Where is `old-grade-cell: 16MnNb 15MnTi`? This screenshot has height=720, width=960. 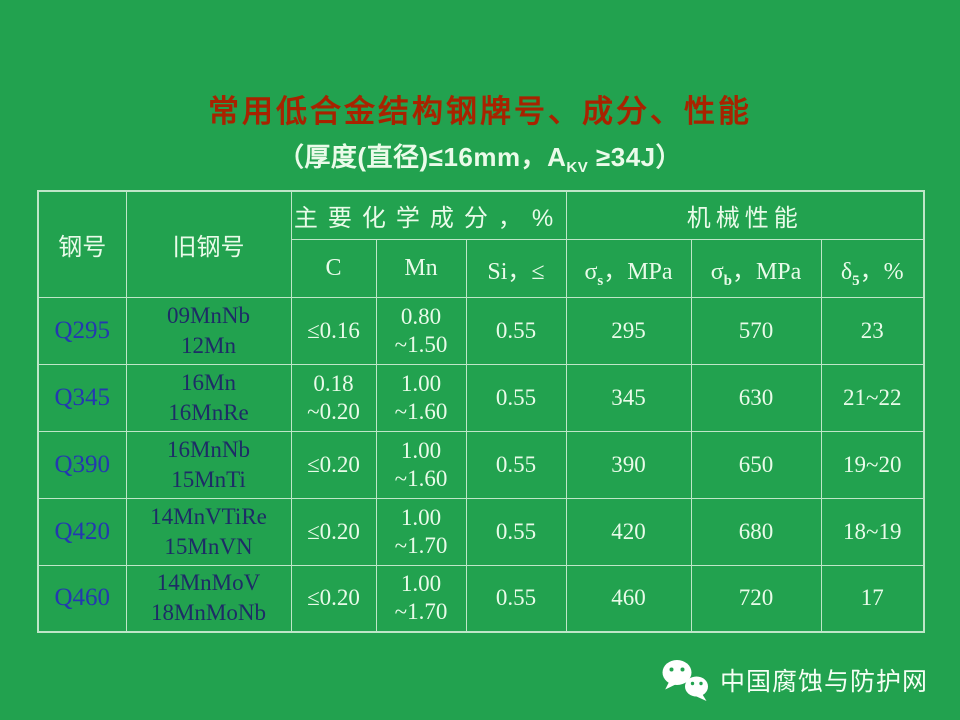 old-grade-cell: 16MnNb 15MnTi is located at coordinates (208, 464).